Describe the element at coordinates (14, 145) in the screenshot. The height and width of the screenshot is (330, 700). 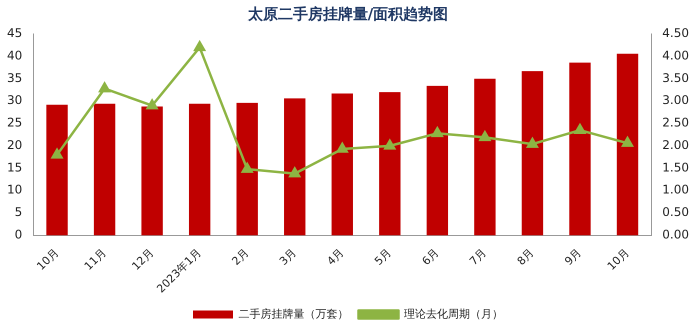
I see `y-tick-label: 20` at that location.